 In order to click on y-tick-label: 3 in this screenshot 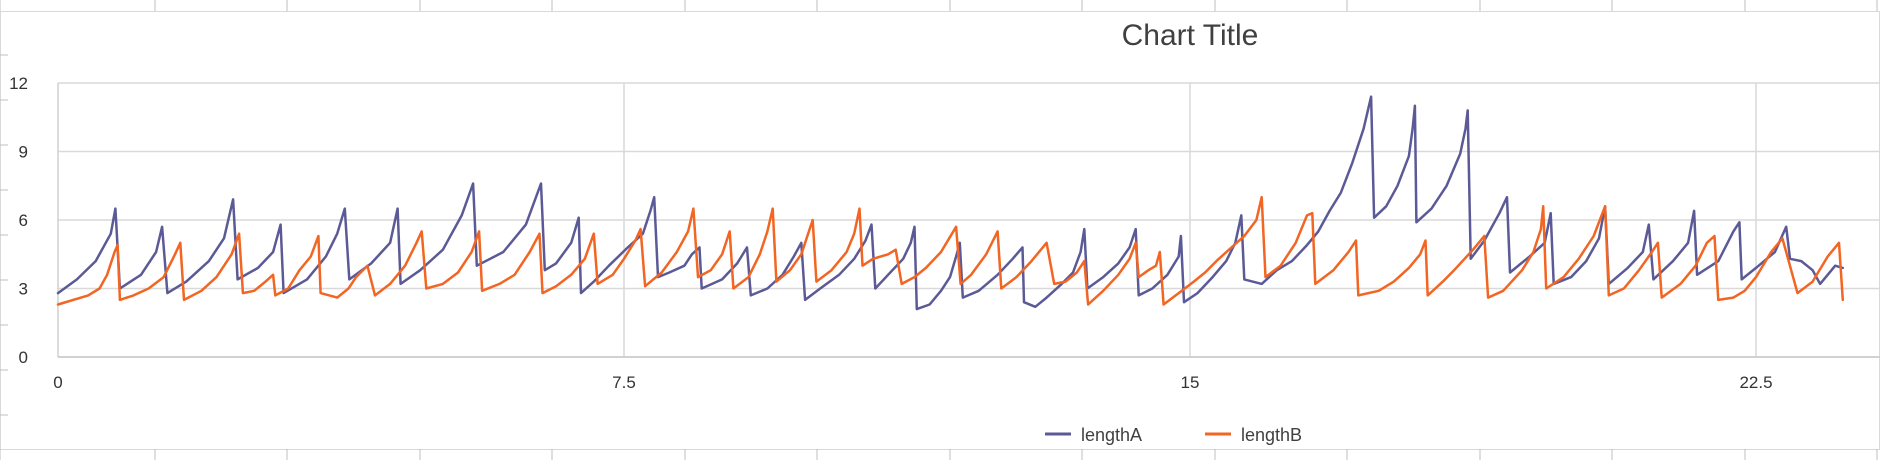, I will do `click(23, 289)`.